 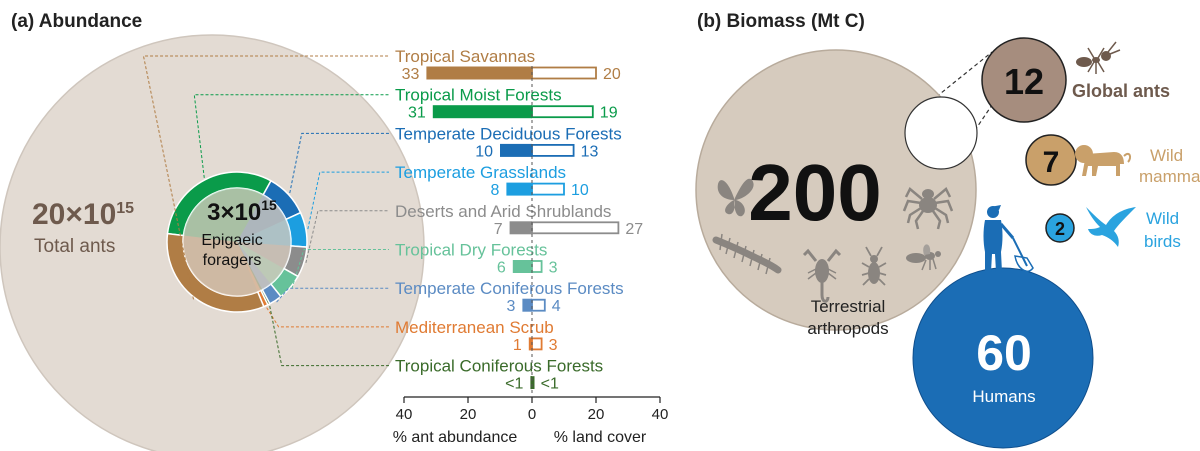 I want to click on x-axis-label-left: % ant abundance, so click(x=455, y=437).